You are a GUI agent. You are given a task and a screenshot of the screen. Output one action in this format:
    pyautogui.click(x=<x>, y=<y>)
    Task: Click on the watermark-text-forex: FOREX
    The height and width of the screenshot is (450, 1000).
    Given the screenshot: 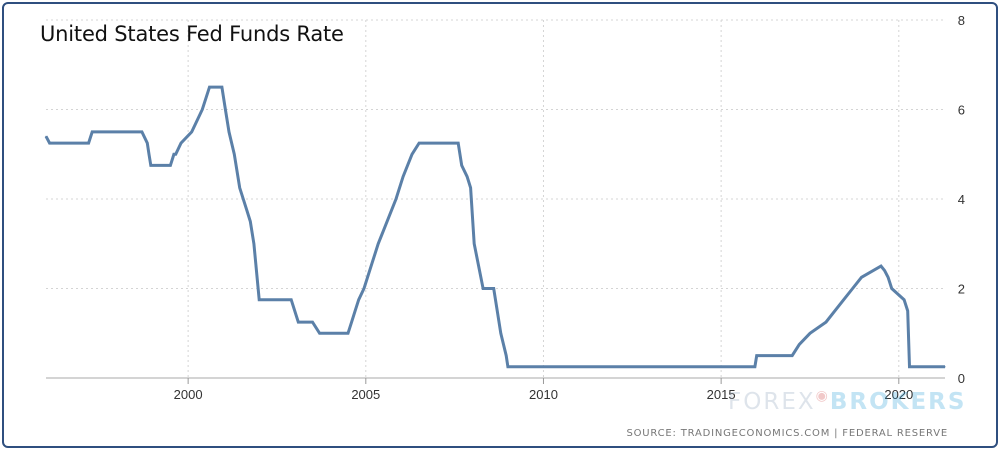 What is the action you would take?
    pyautogui.click(x=772, y=402)
    